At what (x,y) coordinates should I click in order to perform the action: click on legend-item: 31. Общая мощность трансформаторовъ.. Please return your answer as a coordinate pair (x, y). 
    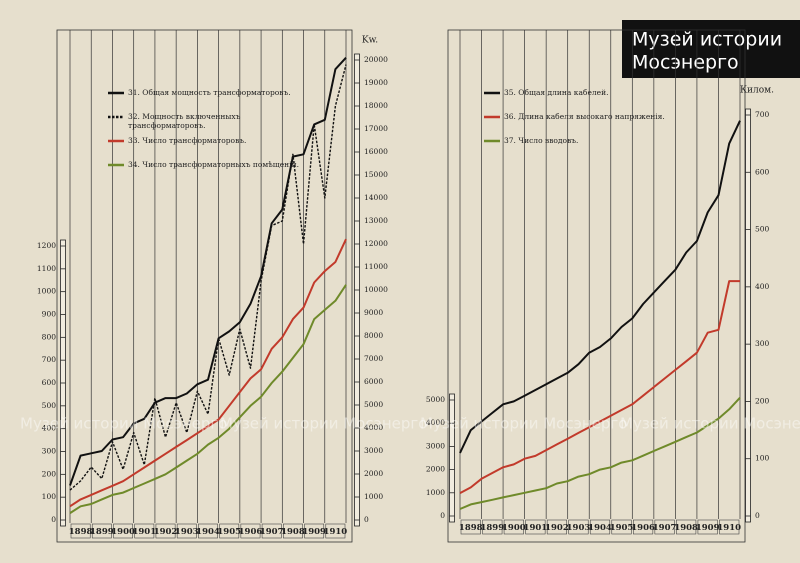
    Looking at the image, I should click on (209, 92).